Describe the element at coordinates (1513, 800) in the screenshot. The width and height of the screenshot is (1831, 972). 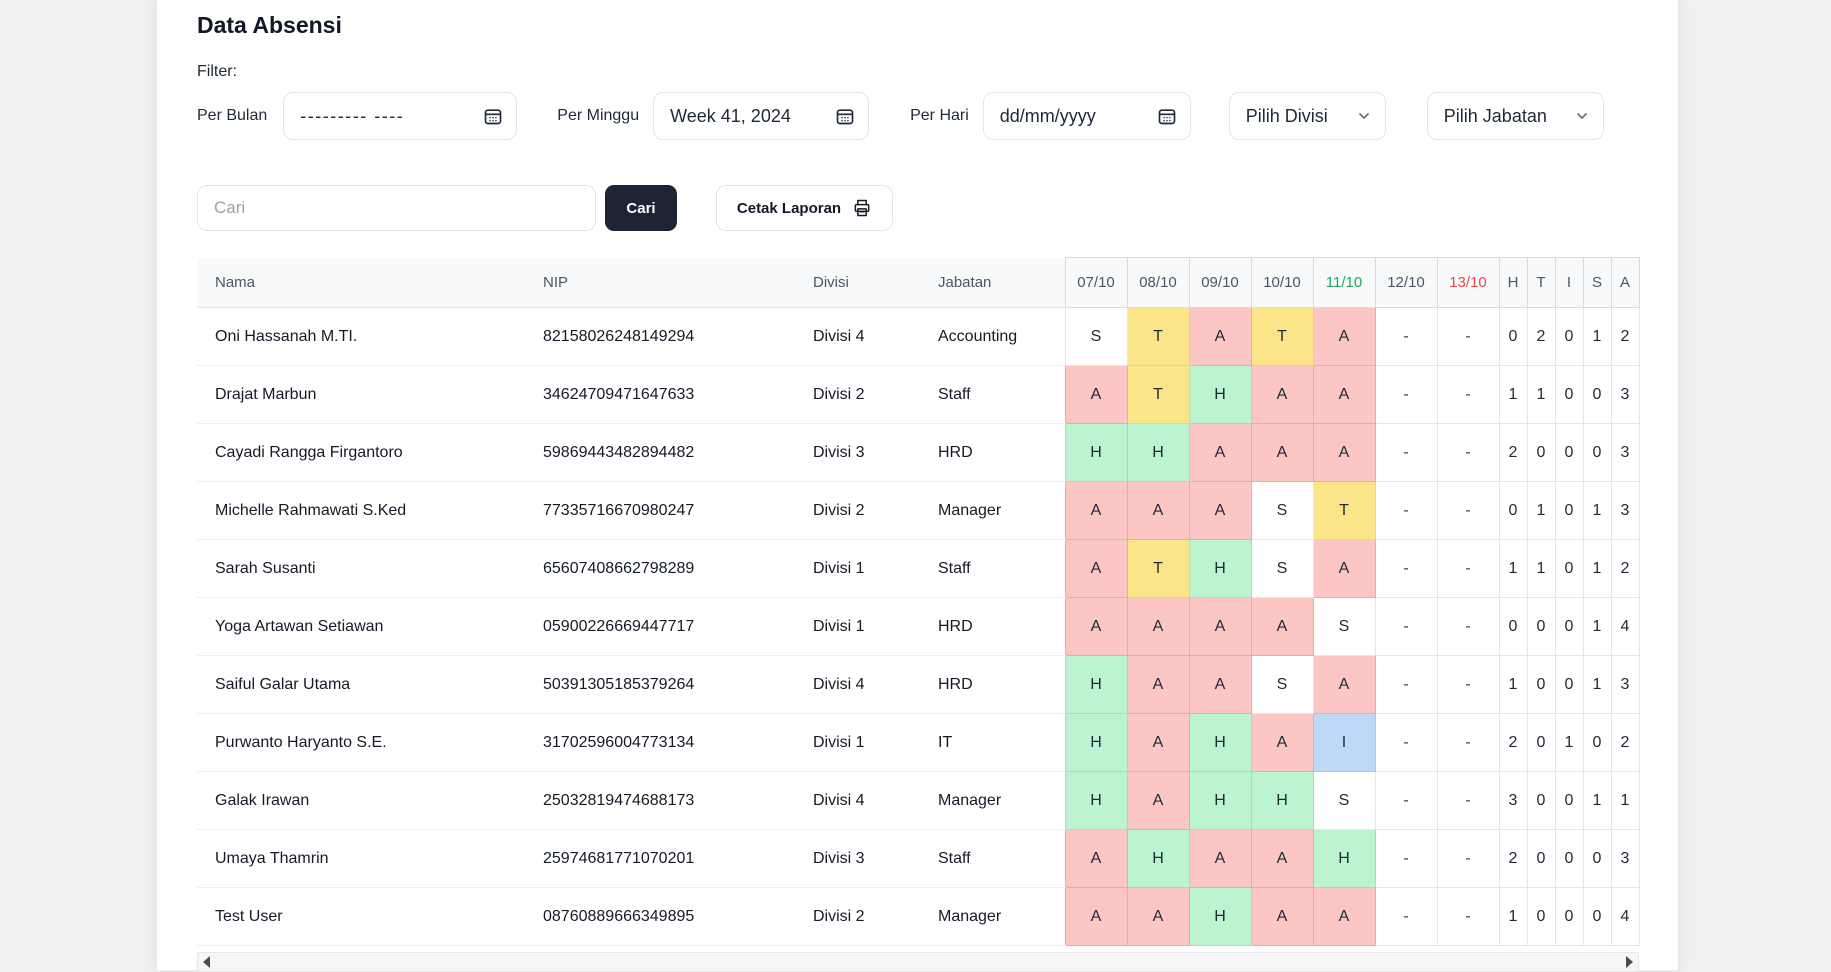
I see `summary-cell: 3` at that location.